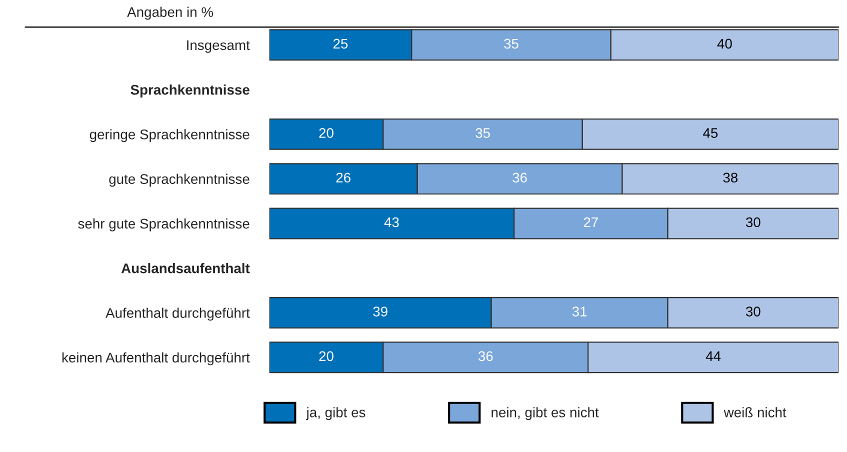 This screenshot has width=847, height=452. I want to click on y-tick-label: Aufenthalt durchgeführt, so click(178, 314).